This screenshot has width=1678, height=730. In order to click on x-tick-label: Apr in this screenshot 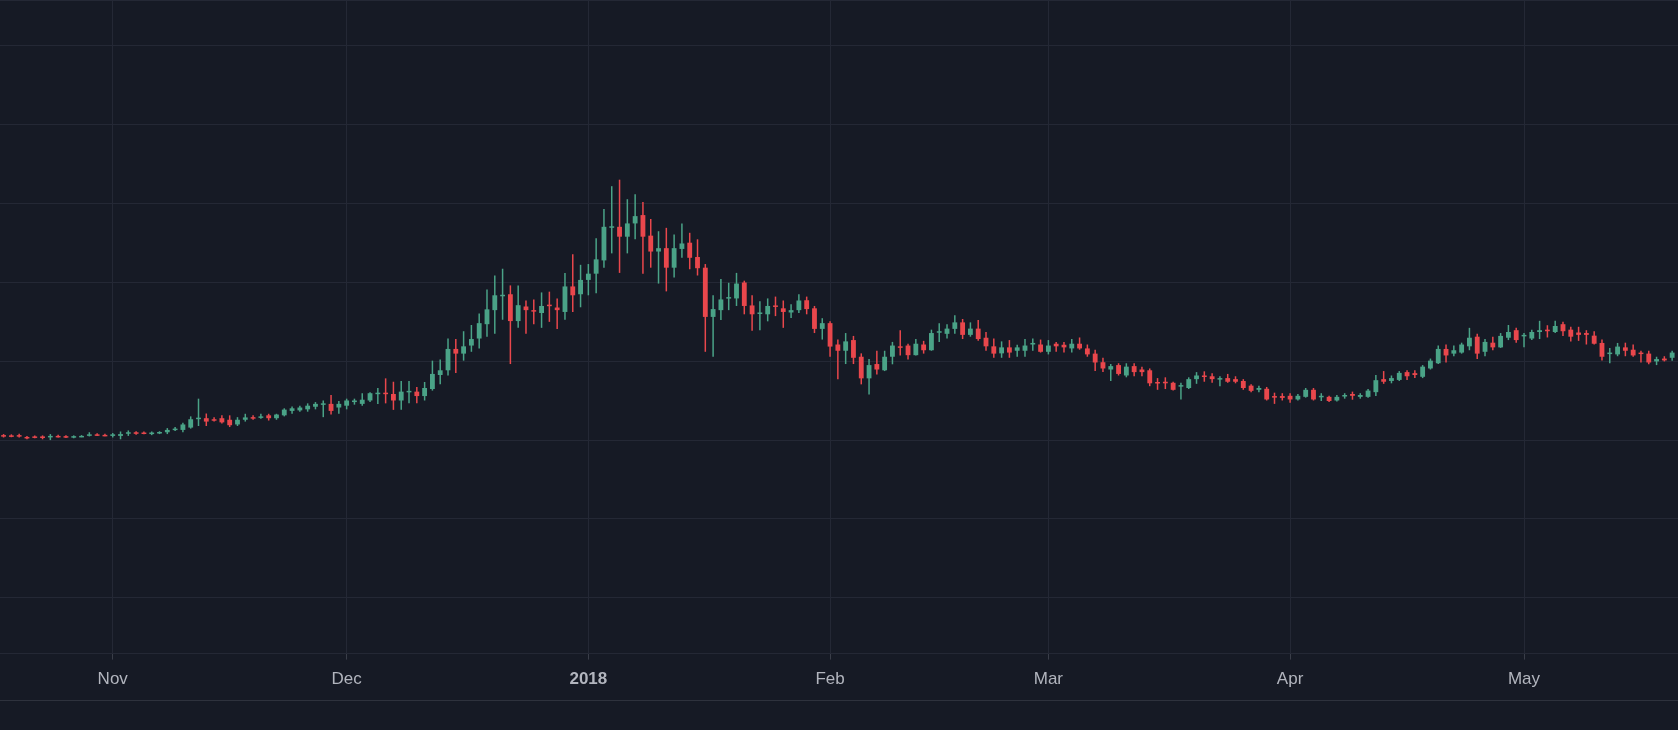, I will do `click(1290, 679)`.